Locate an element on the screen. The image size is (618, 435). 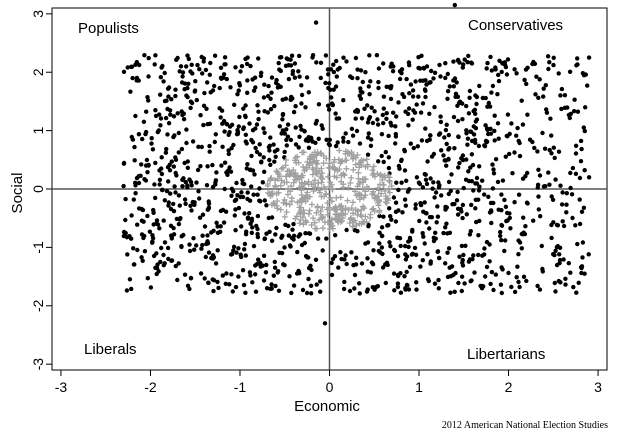
quadrant-label-conservatives: Conservatives is located at coordinates (515, 25).